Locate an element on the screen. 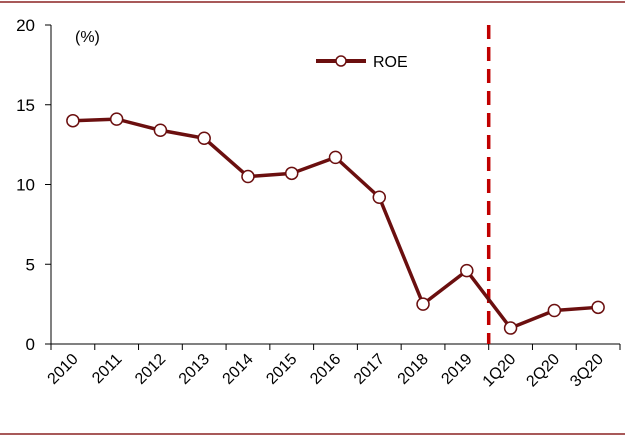 This screenshot has width=625, height=437. y-unit-label: (%) is located at coordinates (87, 37).